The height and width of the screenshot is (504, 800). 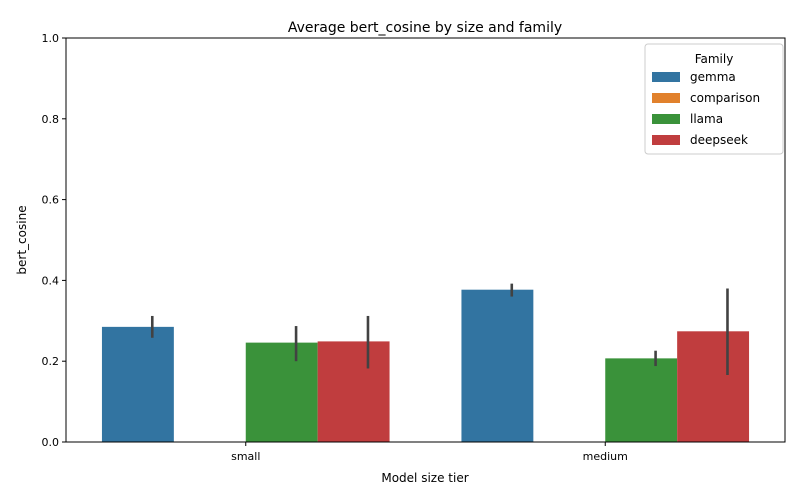 What do you see at coordinates (666, 119) in the screenshot?
I see `legend-swatch-llama` at bounding box center [666, 119].